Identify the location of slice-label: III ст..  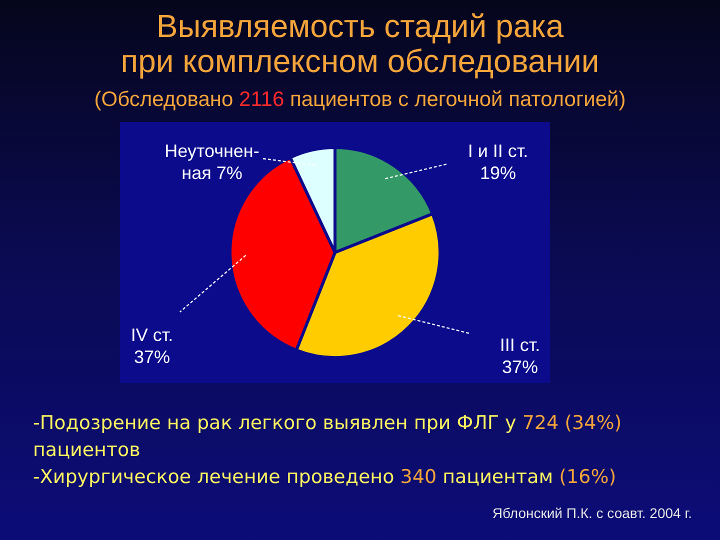
(520, 345).